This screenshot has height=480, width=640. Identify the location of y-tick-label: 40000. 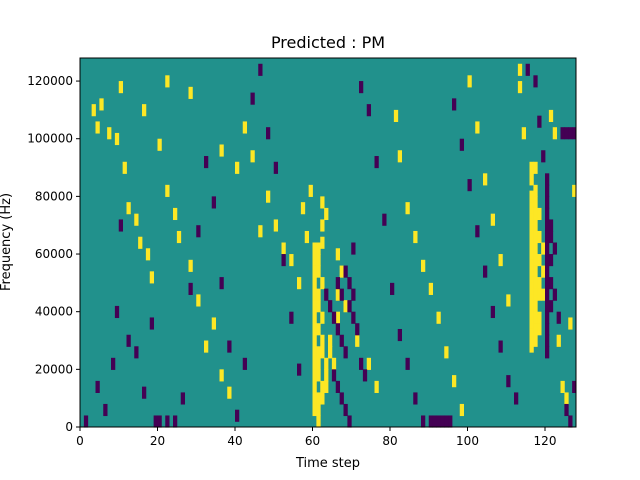
(54, 312).